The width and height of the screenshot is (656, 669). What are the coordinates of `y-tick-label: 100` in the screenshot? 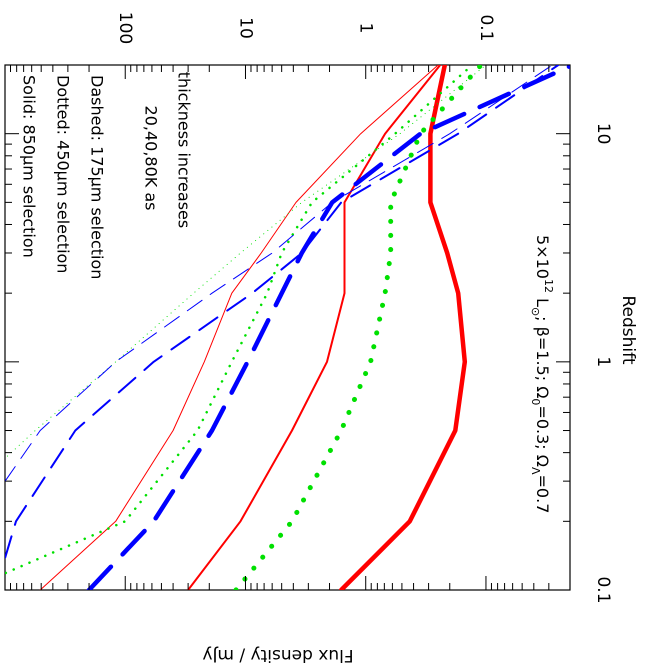 It's located at (125, 28).